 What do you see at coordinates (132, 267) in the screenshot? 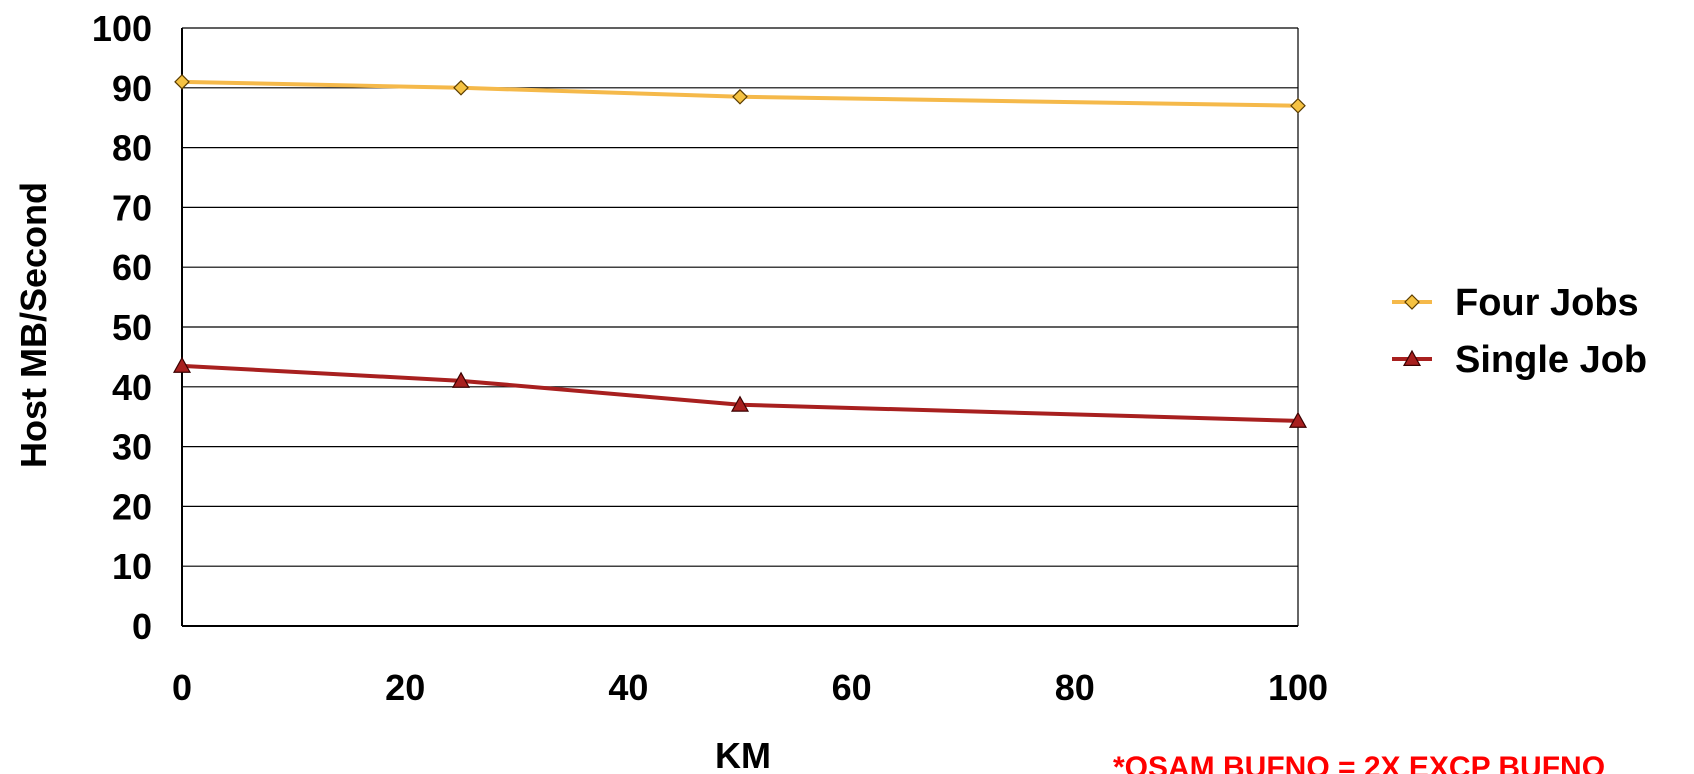
I see `y-tick-label-60: 60` at bounding box center [132, 267].